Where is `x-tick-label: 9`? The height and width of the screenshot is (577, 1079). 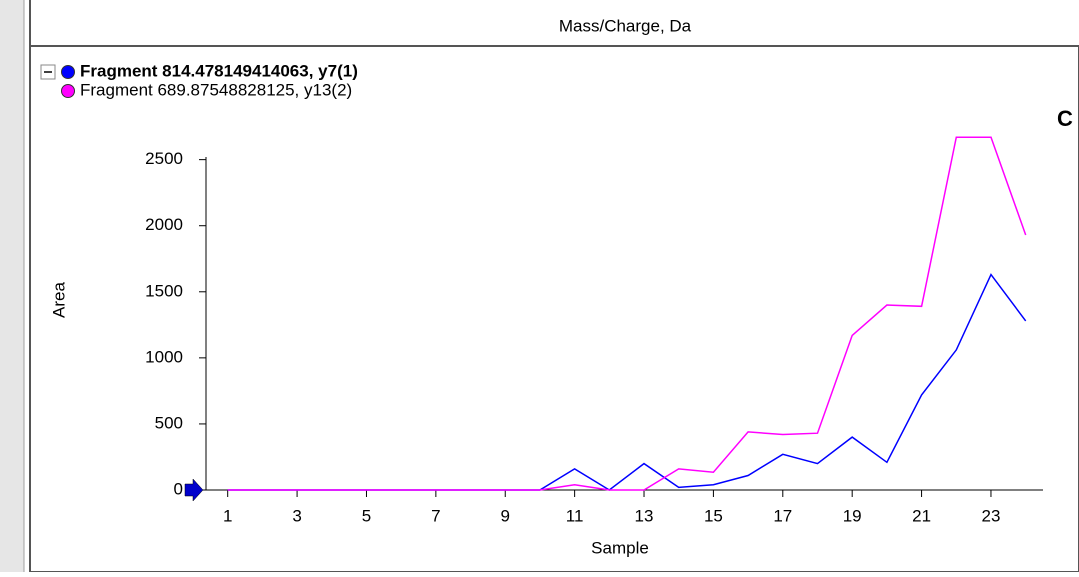 x-tick-label: 9 is located at coordinates (505, 515).